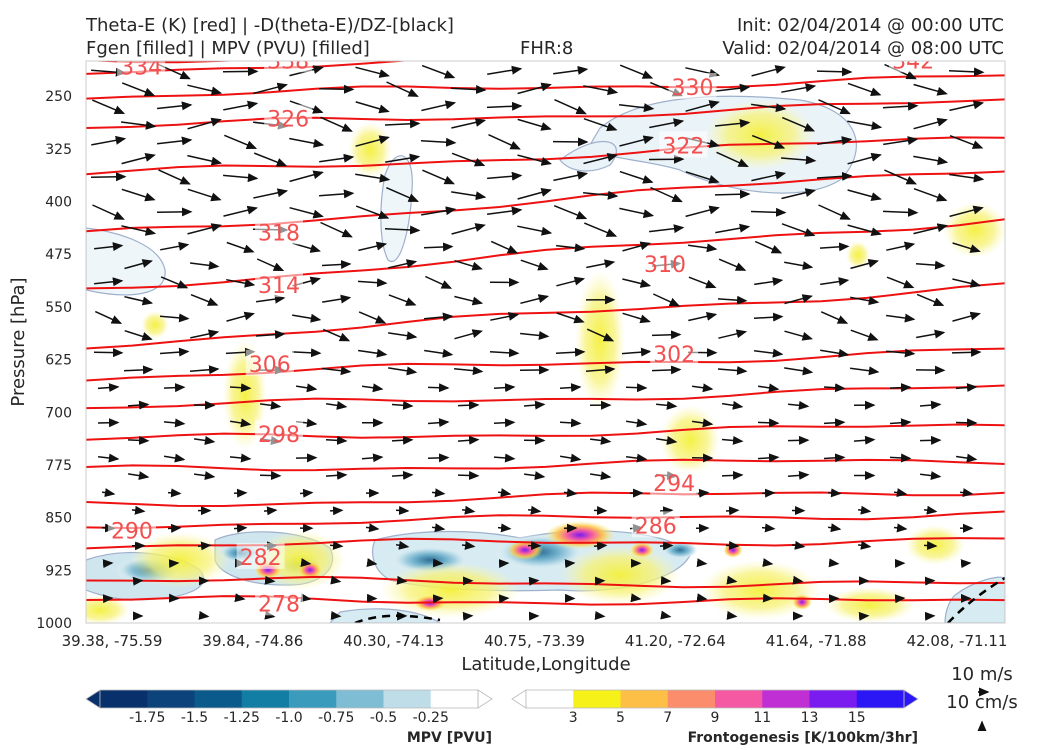  Describe the element at coordinates (546, 48) in the screenshot. I see `forecast-hour: FHR:8` at that location.